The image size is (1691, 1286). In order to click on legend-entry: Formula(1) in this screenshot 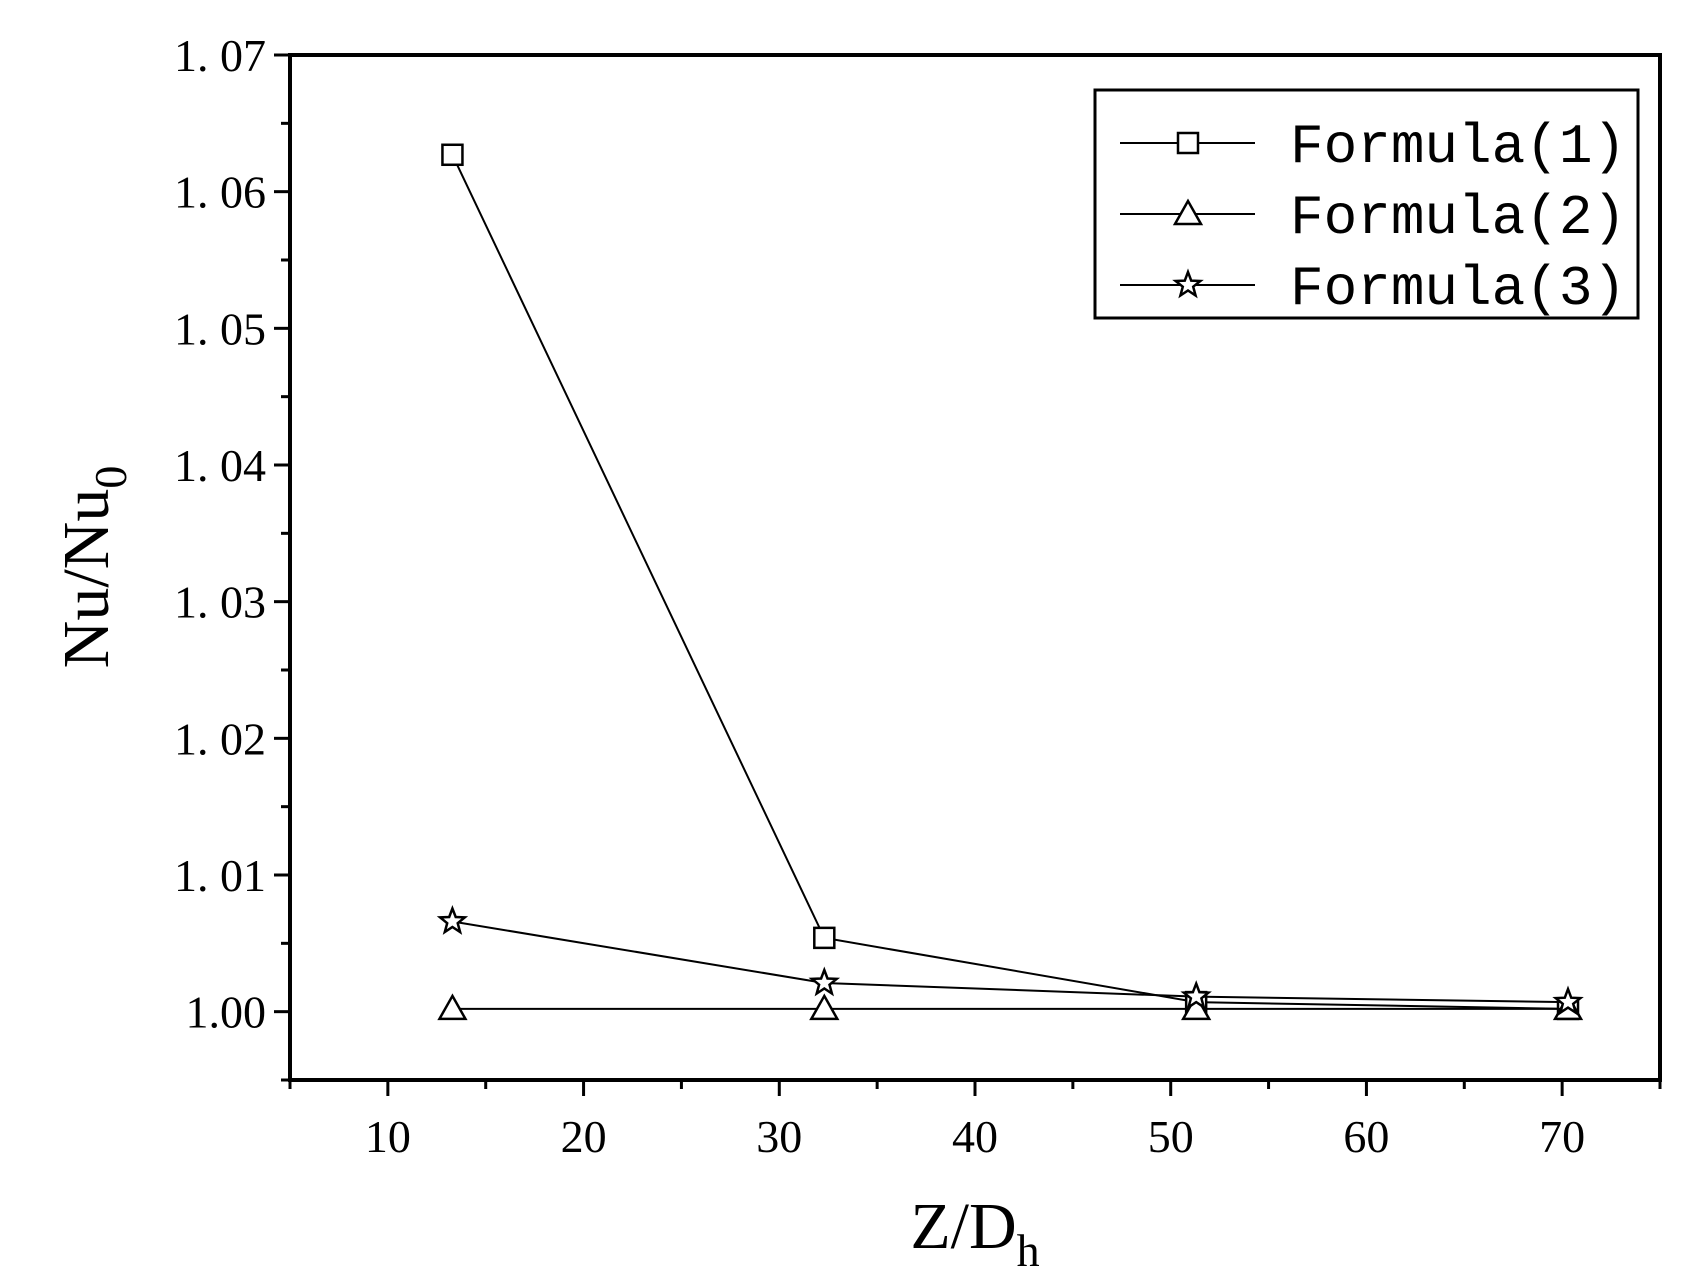, I will do `click(1373, 147)`.